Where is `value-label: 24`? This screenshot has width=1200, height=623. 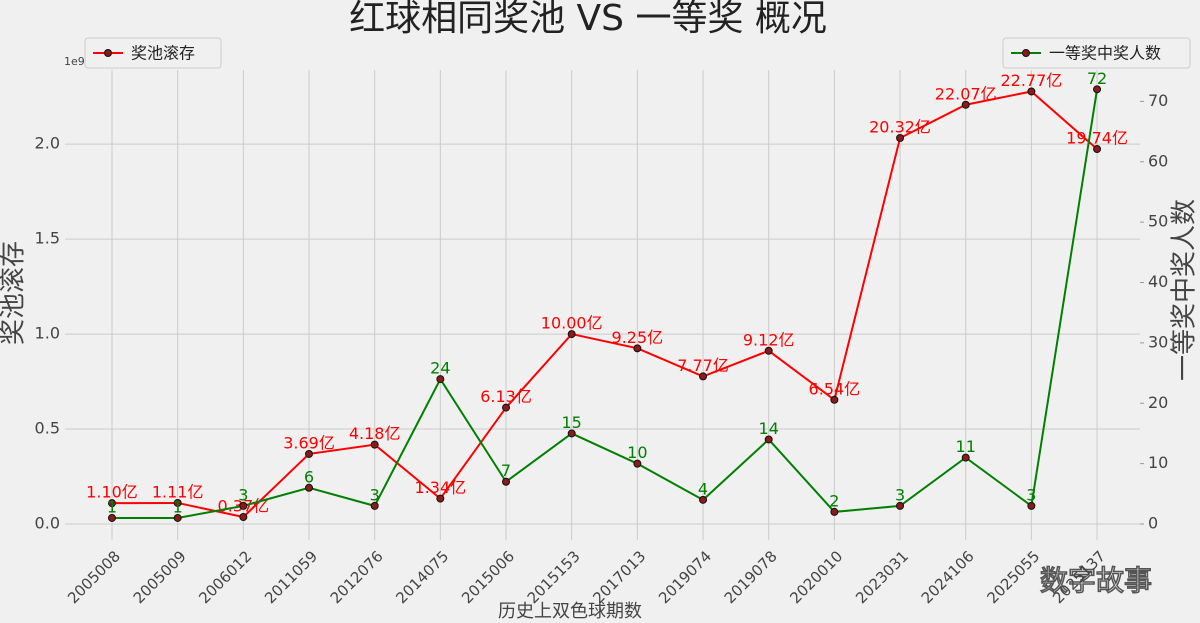
value-label: 24 is located at coordinates (440, 368).